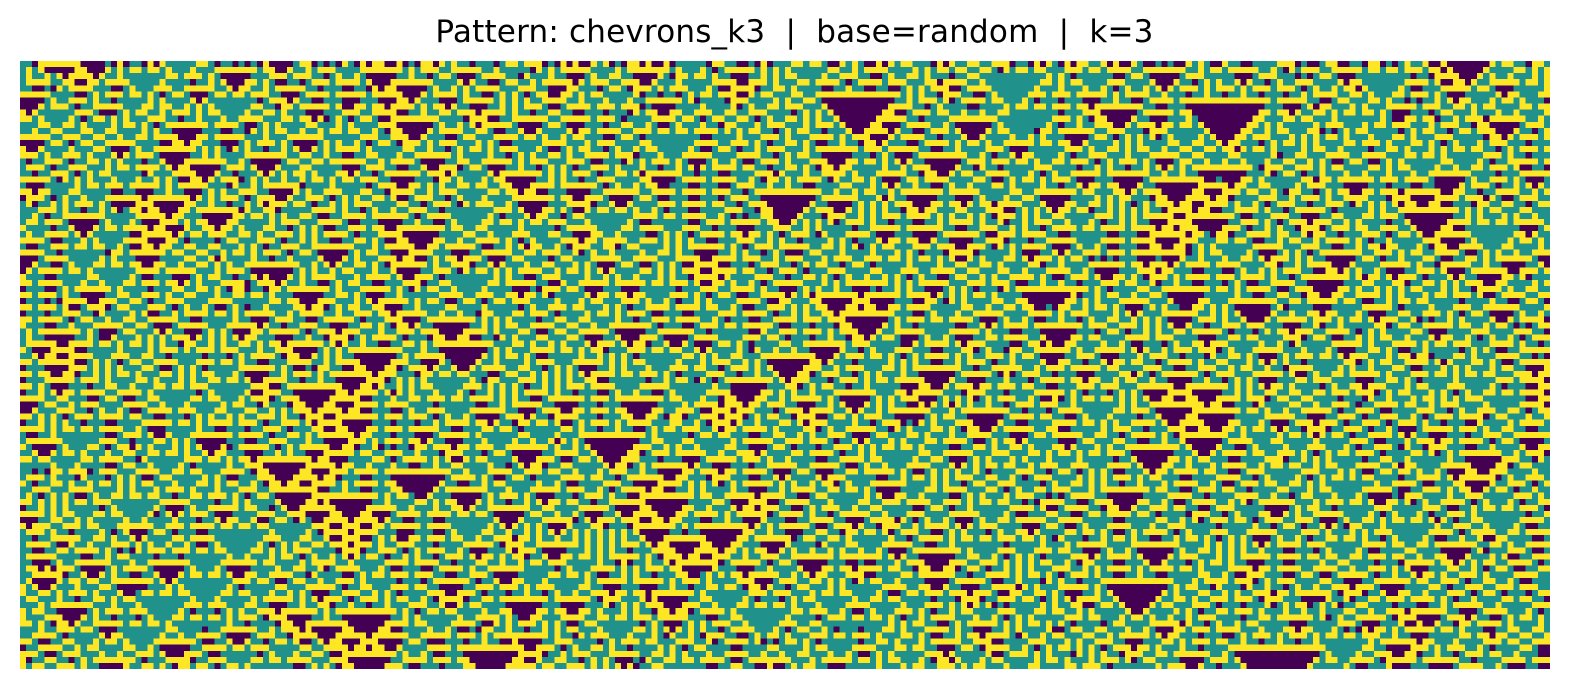 Image resolution: width=1589 pixels, height=698 pixels. I want to click on chart-title: Pattern: chevrons_k3 | base=random | k=3, so click(794, 32).